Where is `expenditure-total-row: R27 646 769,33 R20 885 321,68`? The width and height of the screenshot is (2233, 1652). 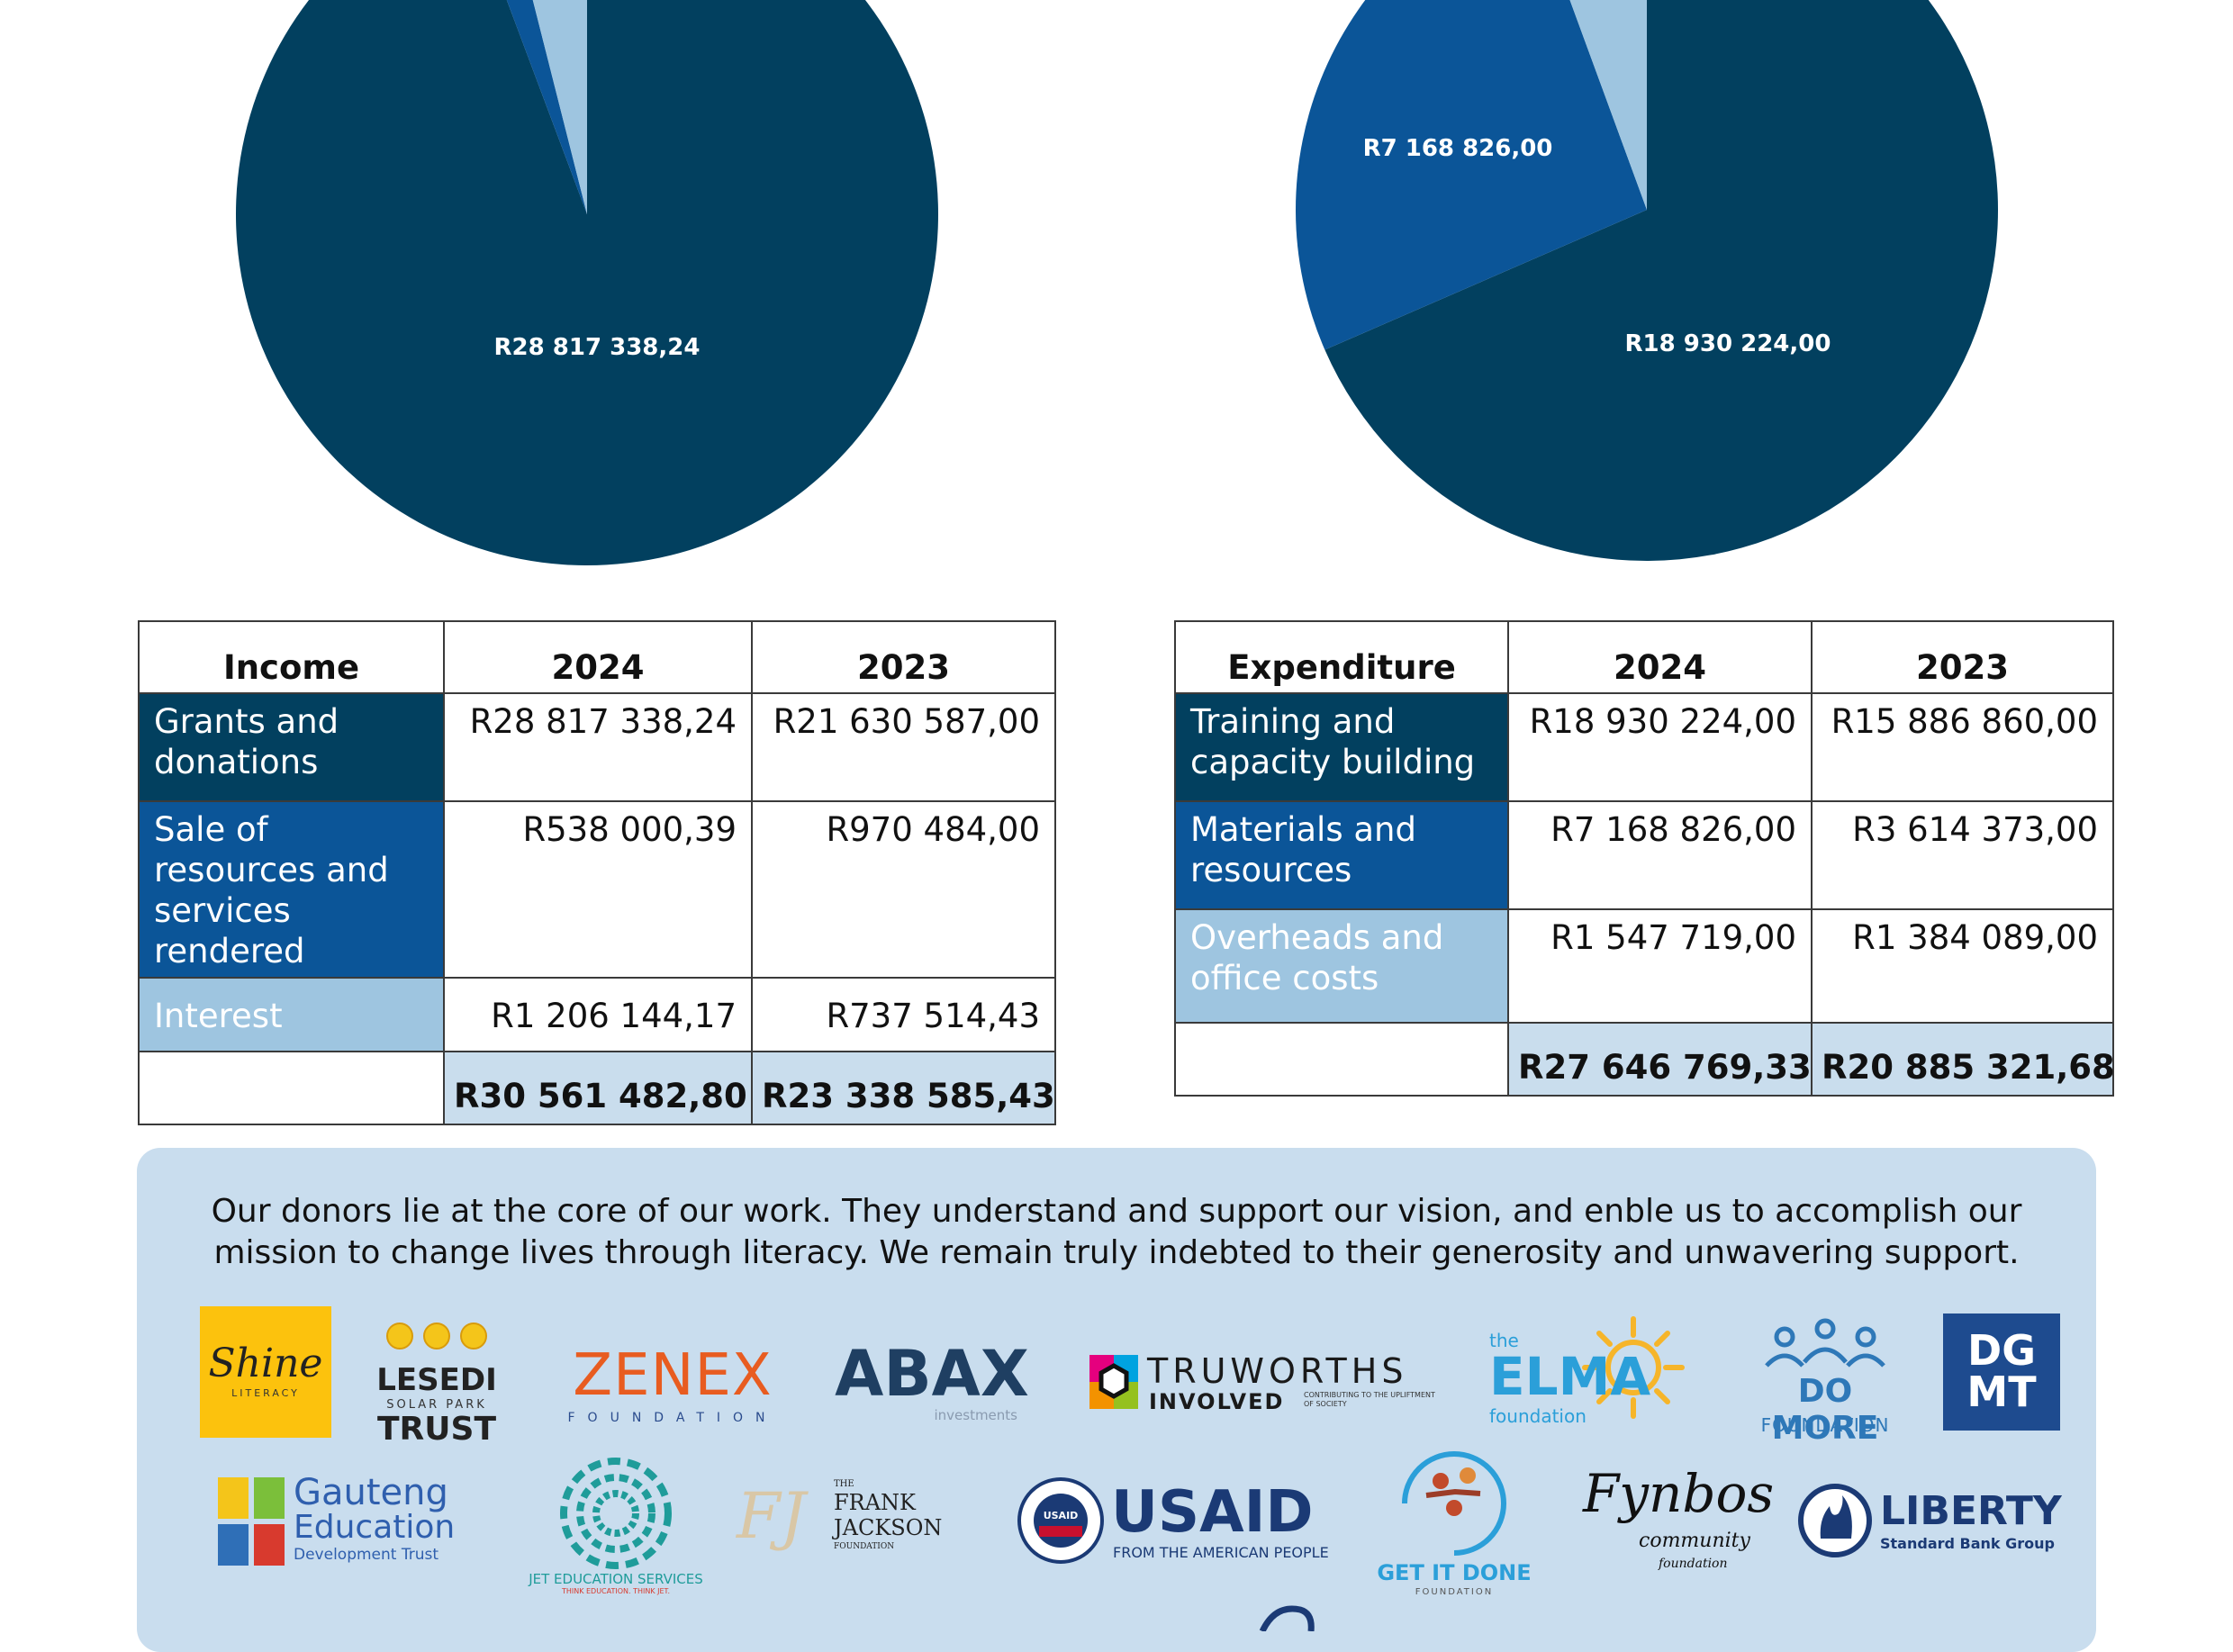
expenditure-total-row: R27 646 769,33 R20 885 321,68 is located at coordinates (1644, 1059).